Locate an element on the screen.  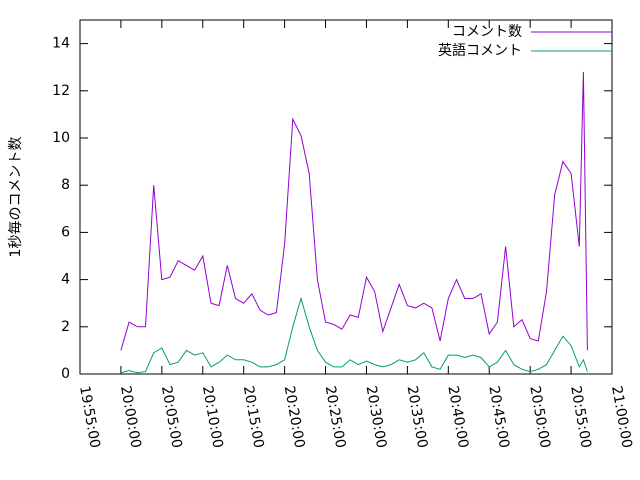
x-tick-label: 19:55:00 is located at coordinates (89, 417).